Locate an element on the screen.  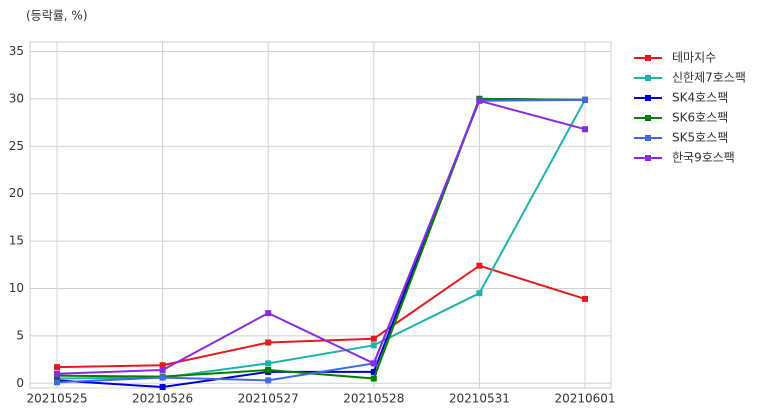
x-tick-label: 20210526 is located at coordinates (162, 399).